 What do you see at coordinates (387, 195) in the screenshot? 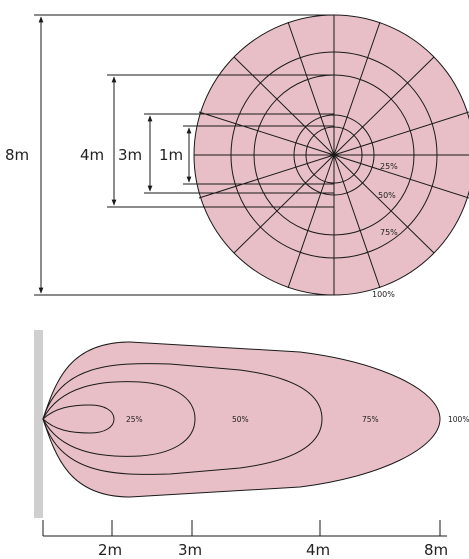
I see `ring-label-50: 50%` at bounding box center [387, 195].